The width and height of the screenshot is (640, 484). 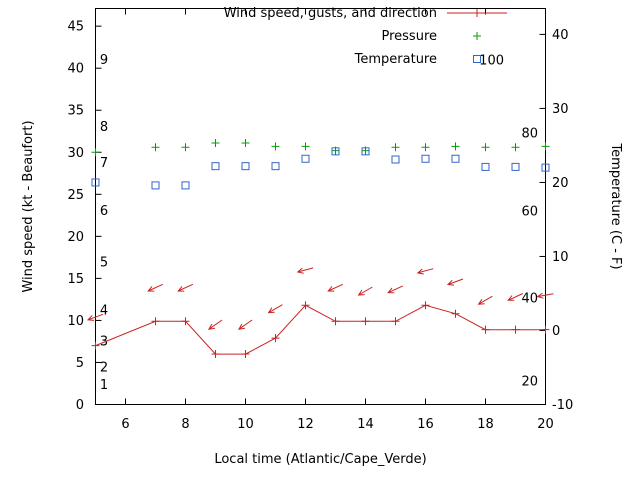 I want to click on x-tick-label: 16, so click(x=425, y=424).